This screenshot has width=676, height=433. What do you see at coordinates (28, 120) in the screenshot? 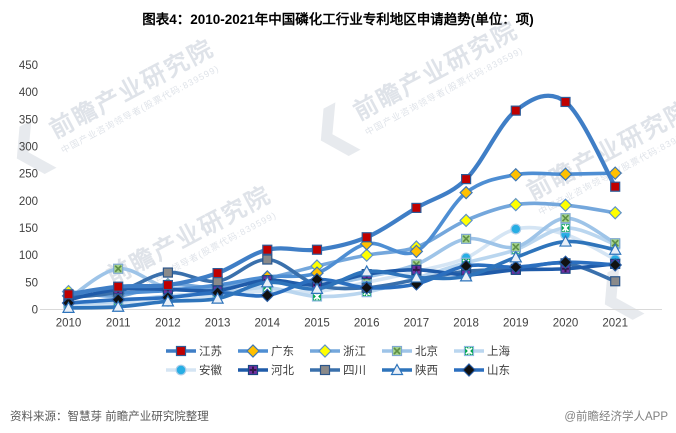
I see `y-tick-label: 350` at bounding box center [28, 120].